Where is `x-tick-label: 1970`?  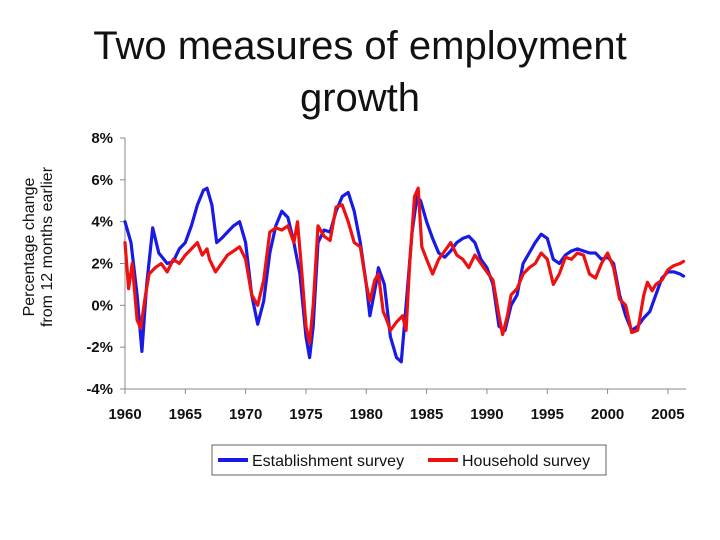
x-tick-label: 1970 is located at coordinates (245, 414).